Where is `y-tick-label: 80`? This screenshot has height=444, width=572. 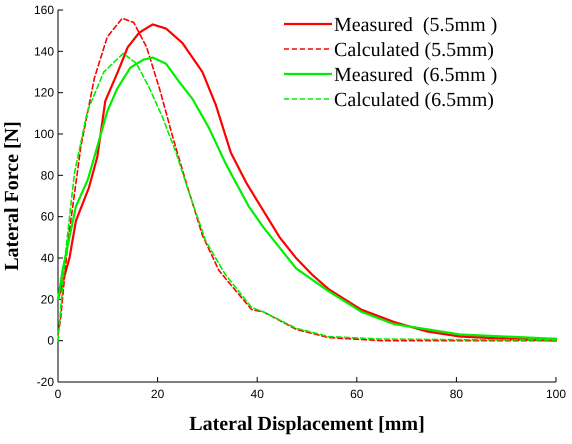 y-tick-label: 80 is located at coordinates (47, 175).